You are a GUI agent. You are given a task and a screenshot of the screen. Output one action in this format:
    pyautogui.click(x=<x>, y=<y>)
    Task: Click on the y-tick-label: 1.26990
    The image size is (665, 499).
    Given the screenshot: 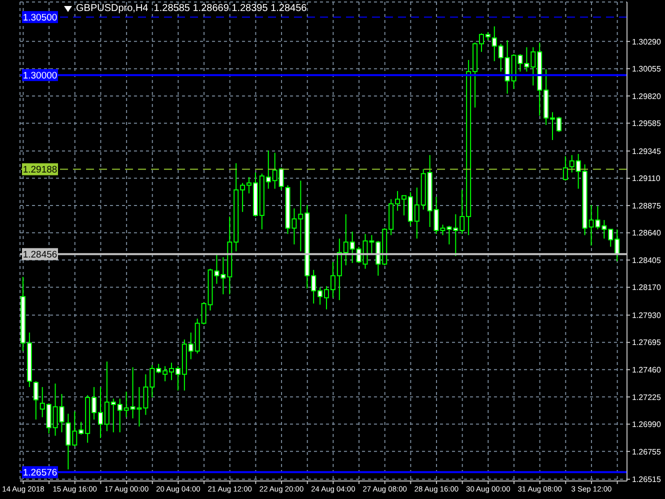 What is the action you would take?
    pyautogui.click(x=647, y=425)
    